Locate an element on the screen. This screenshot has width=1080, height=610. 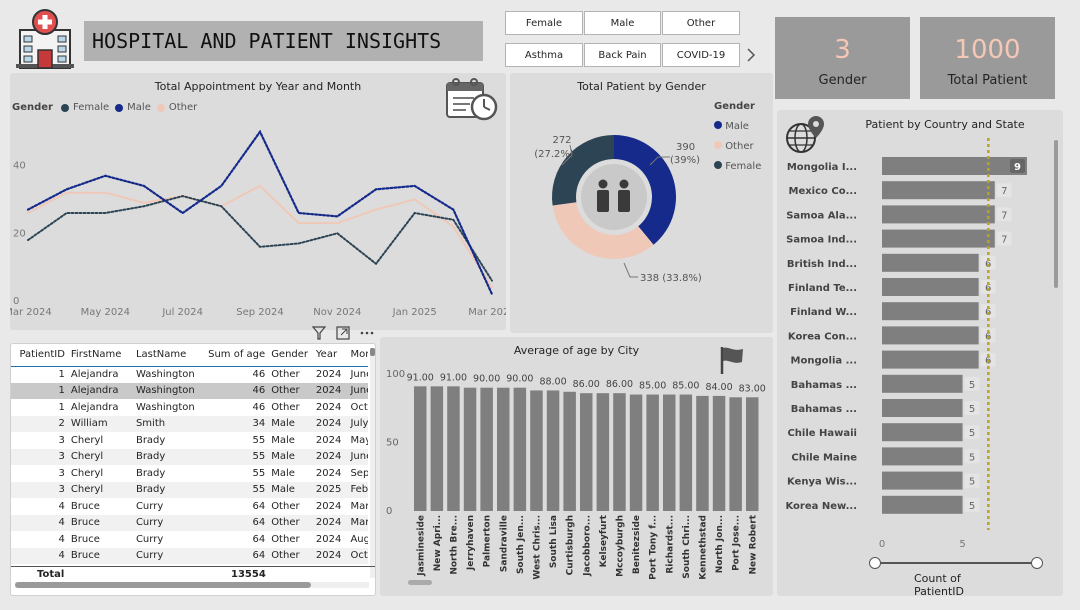
table-row: 4 Bruce Curry 64 Other 2024 Aug is located at coordinates (189, 539).